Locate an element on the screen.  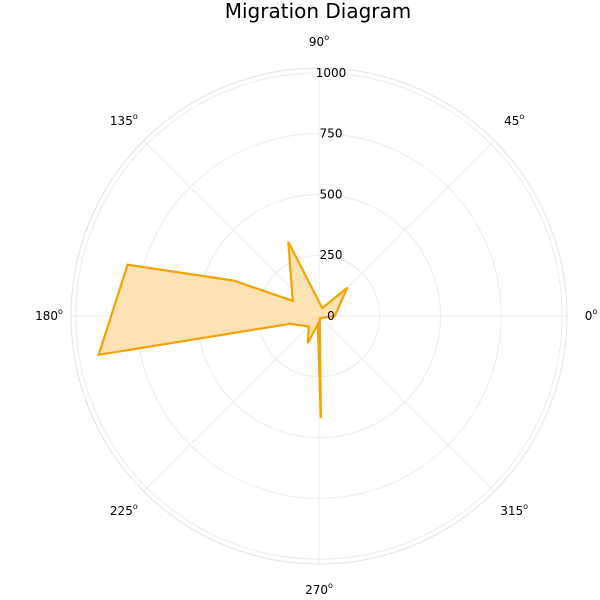
radial-tick-label: 0 is located at coordinates (331, 316).